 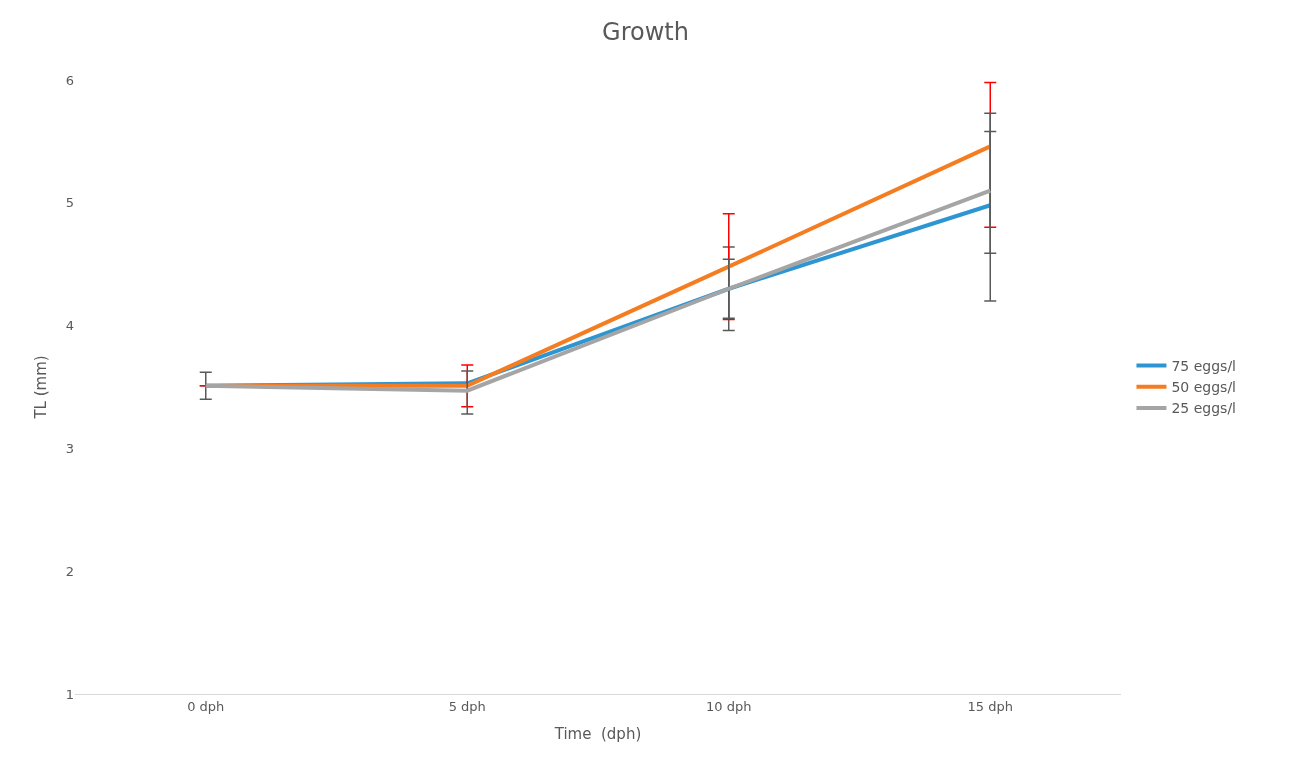 I want to click on x-axis-title: Time (dph), so click(x=597, y=733).